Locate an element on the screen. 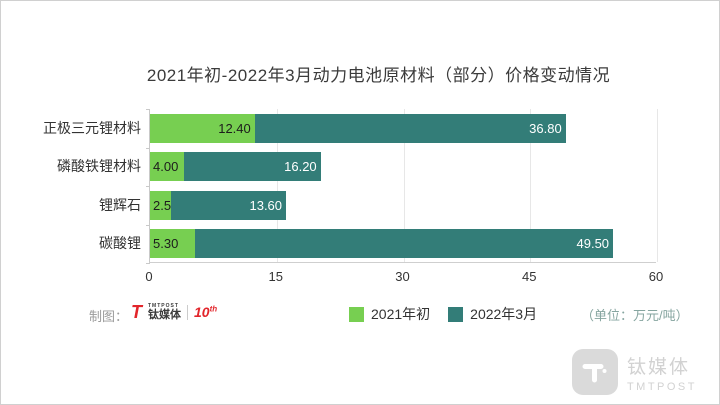  tmtpost-watermark: 钛媒体 TMTPOST is located at coordinates (634, 372).